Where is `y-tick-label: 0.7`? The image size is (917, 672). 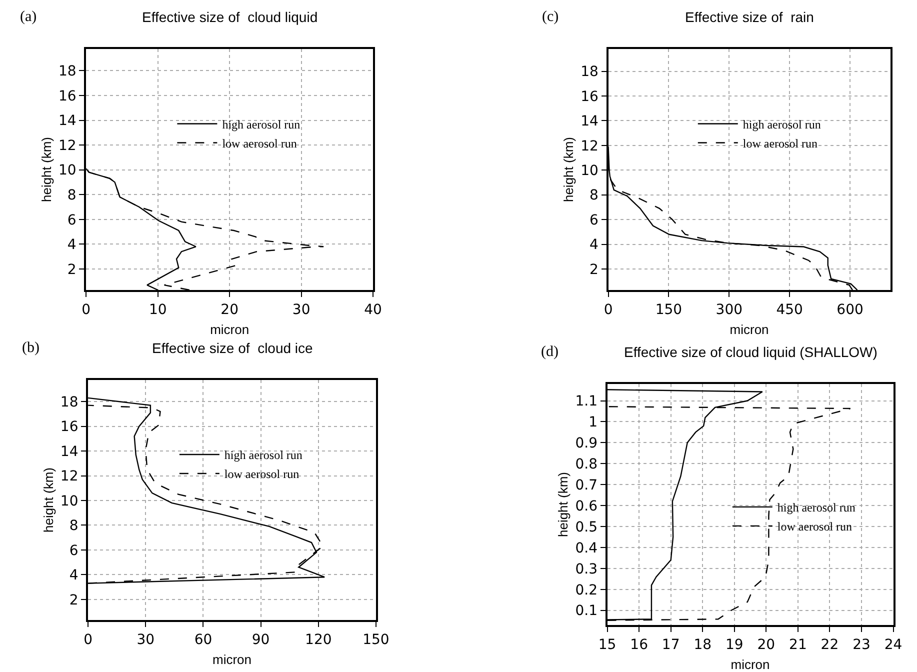 y-tick-label: 0.7 is located at coordinates (586, 485).